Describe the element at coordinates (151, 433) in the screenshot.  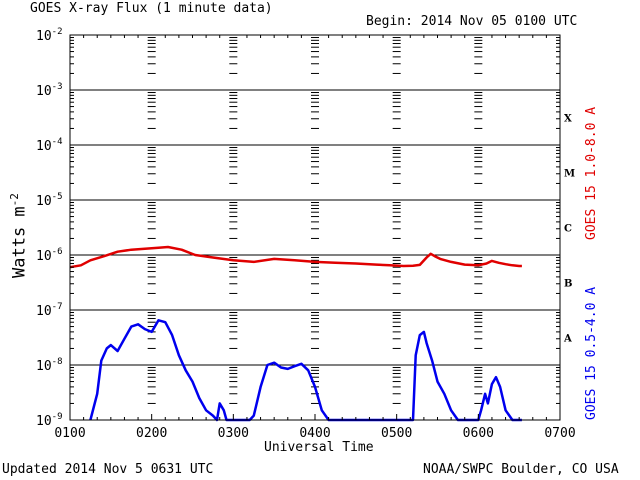
I see `x-tick-label: 0200` at that location.